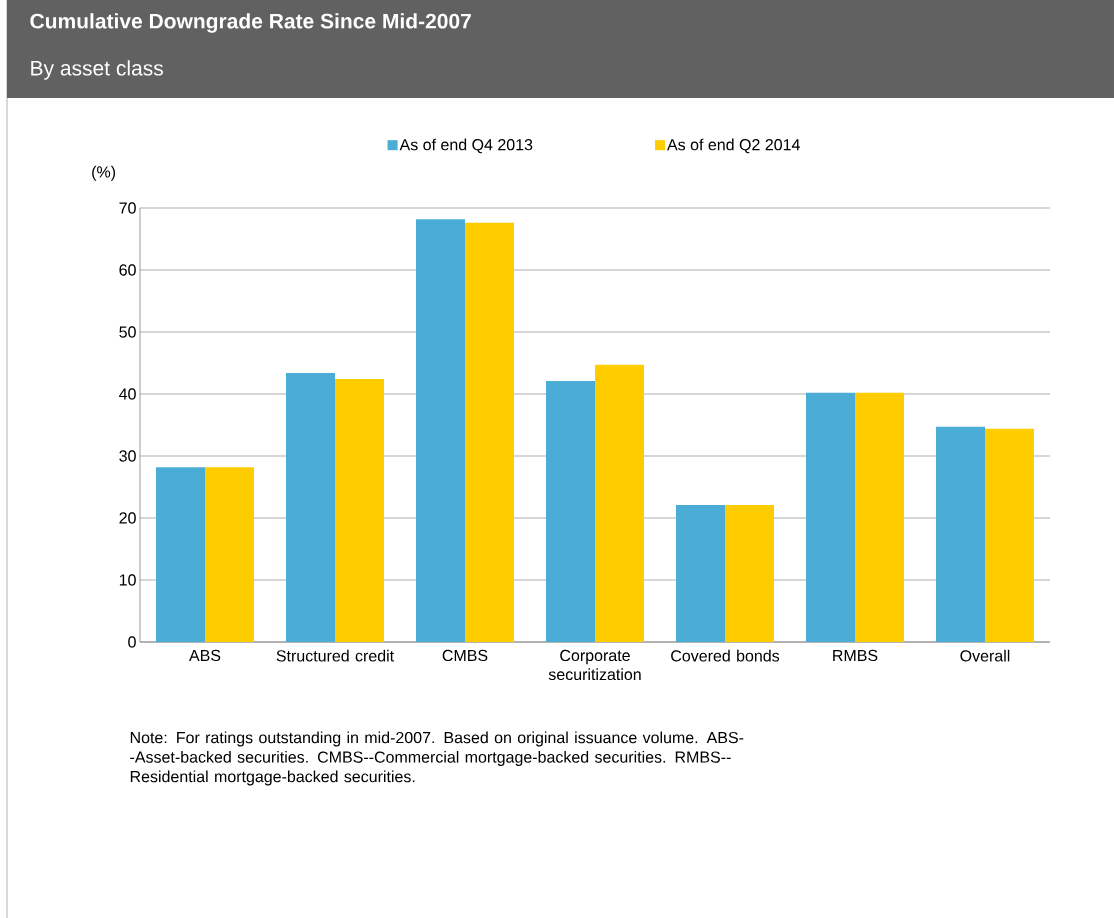  What do you see at coordinates (725, 655) in the screenshot?
I see `x-tick-label: Covered bonds` at bounding box center [725, 655].